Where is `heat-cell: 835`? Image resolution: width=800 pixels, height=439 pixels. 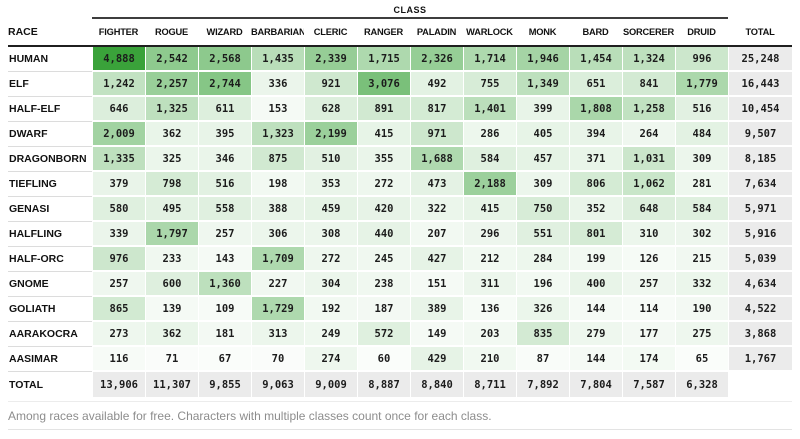
heat-cell: 835 is located at coordinates (542, 334).